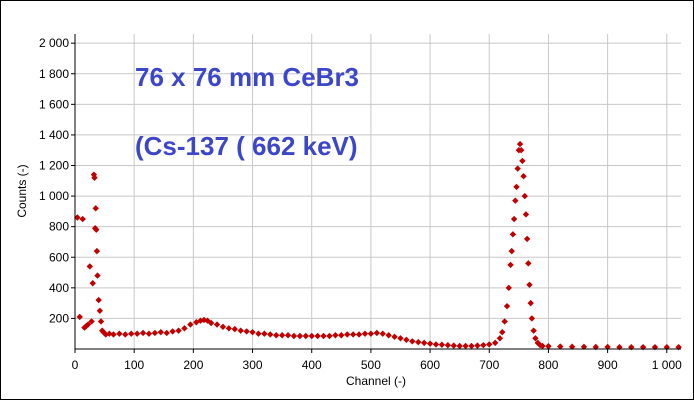  I want to click on x-axis-label: Channel (-), so click(376, 381).